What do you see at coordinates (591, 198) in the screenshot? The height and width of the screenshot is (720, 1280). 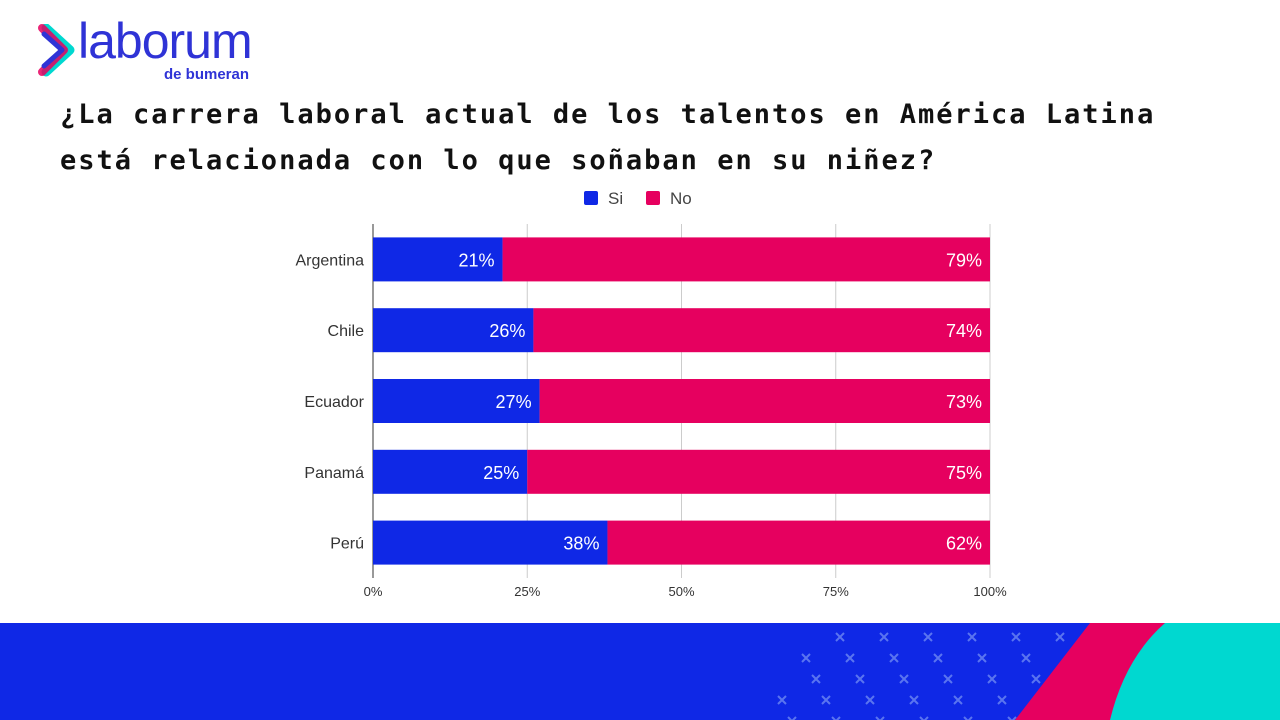 I see `legend-swatch-si` at bounding box center [591, 198].